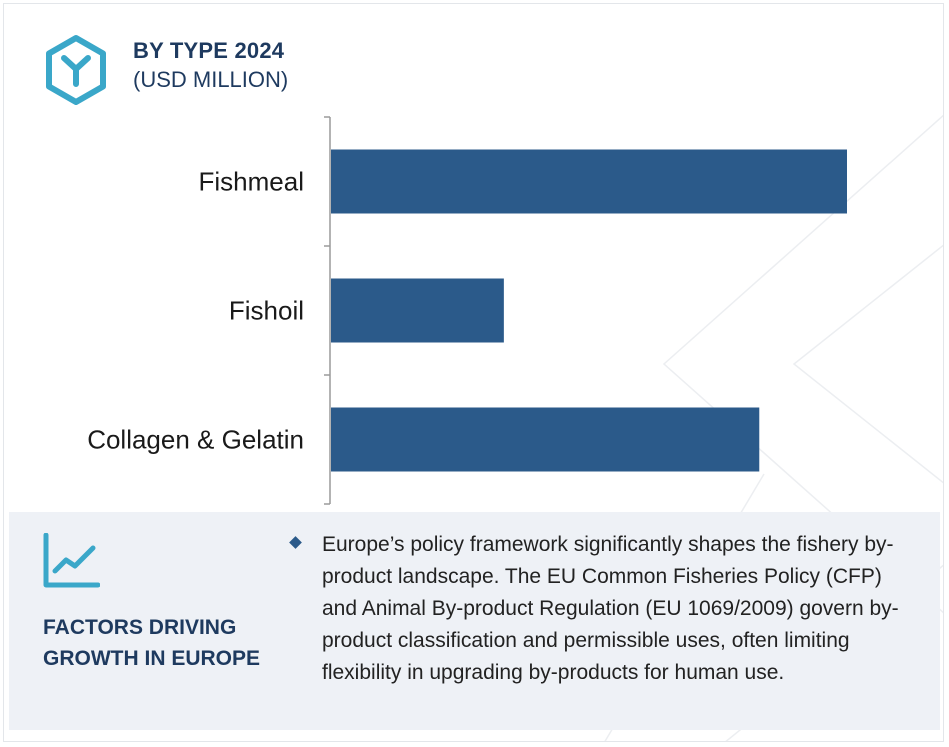 Image resolution: width=949 pixels, height=747 pixels. Describe the element at coordinates (71, 560) in the screenshot. I see `growth-chart-icon` at that location.